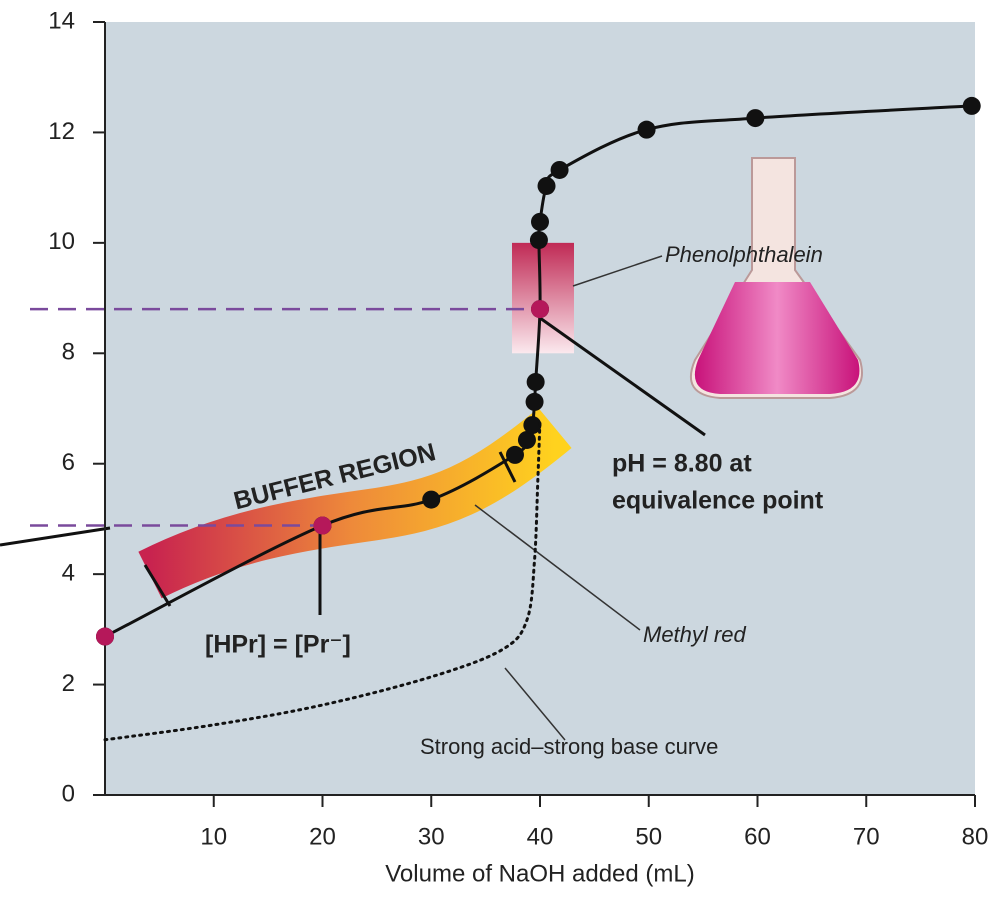 The image size is (996, 899). What do you see at coordinates (744, 254) in the screenshot?
I see `phenolphthalein-label: Phenolphthalein` at bounding box center [744, 254].